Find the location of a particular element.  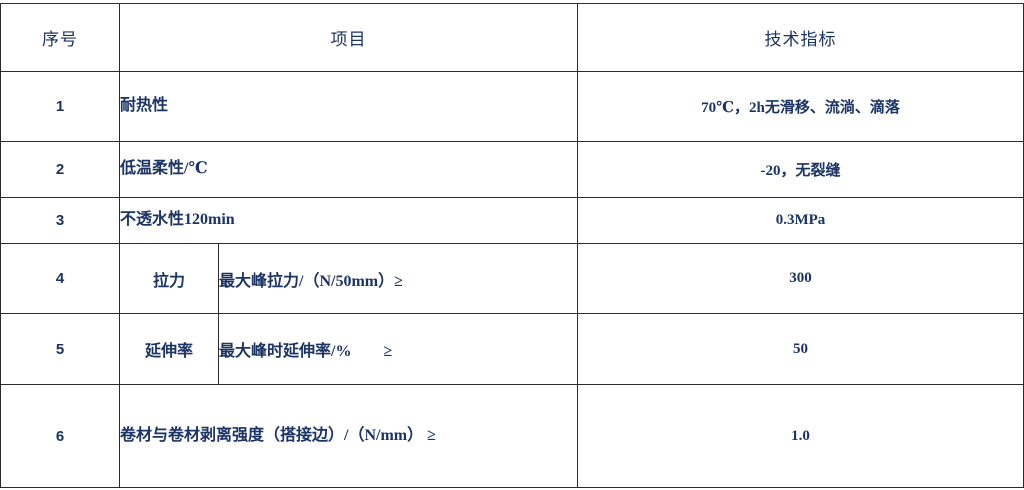

header-cell-item: 项目 is located at coordinates (348, 37).